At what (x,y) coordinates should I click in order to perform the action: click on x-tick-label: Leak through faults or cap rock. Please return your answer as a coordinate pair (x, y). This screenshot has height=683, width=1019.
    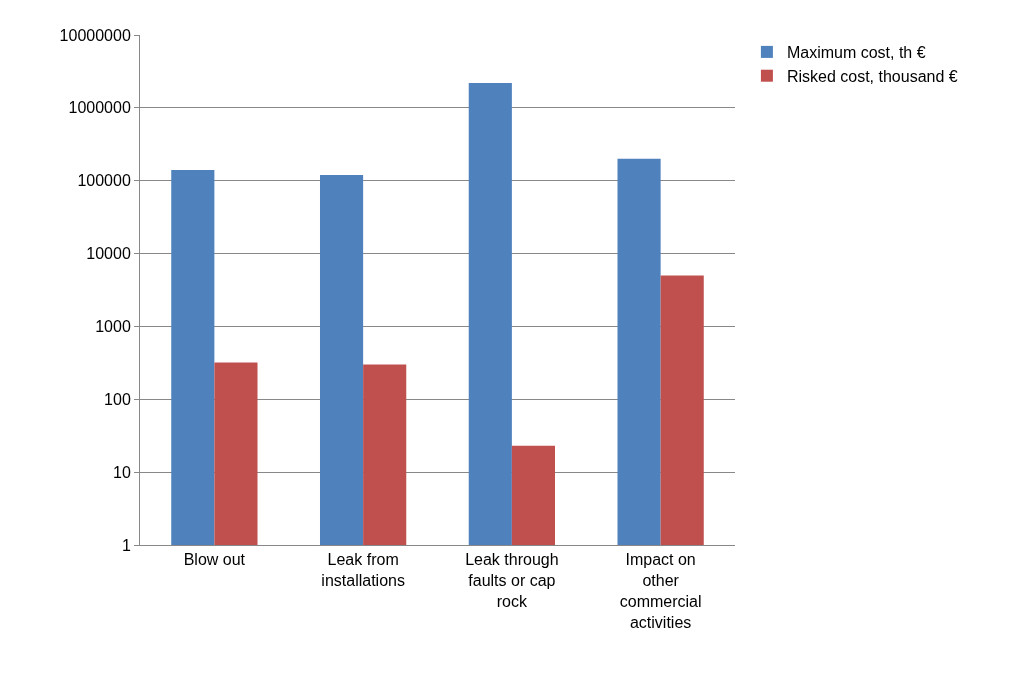
    Looking at the image, I should click on (512, 580).